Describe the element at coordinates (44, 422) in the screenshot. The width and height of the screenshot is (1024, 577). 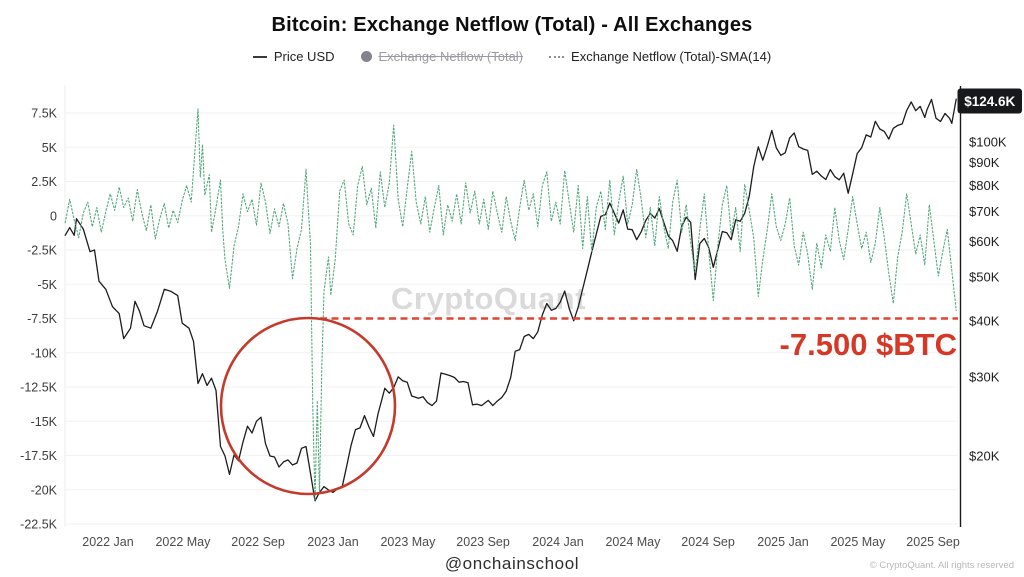
I see `left-axis-tick-label: -15K` at that location.